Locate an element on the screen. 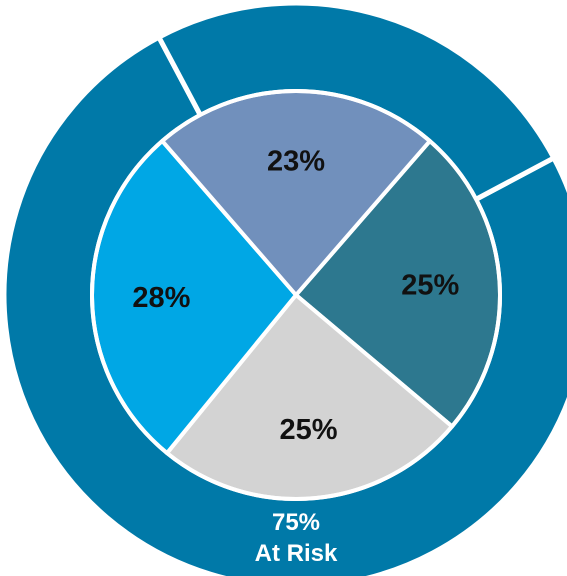  inner-slice-label: 23% is located at coordinates (296, 161).